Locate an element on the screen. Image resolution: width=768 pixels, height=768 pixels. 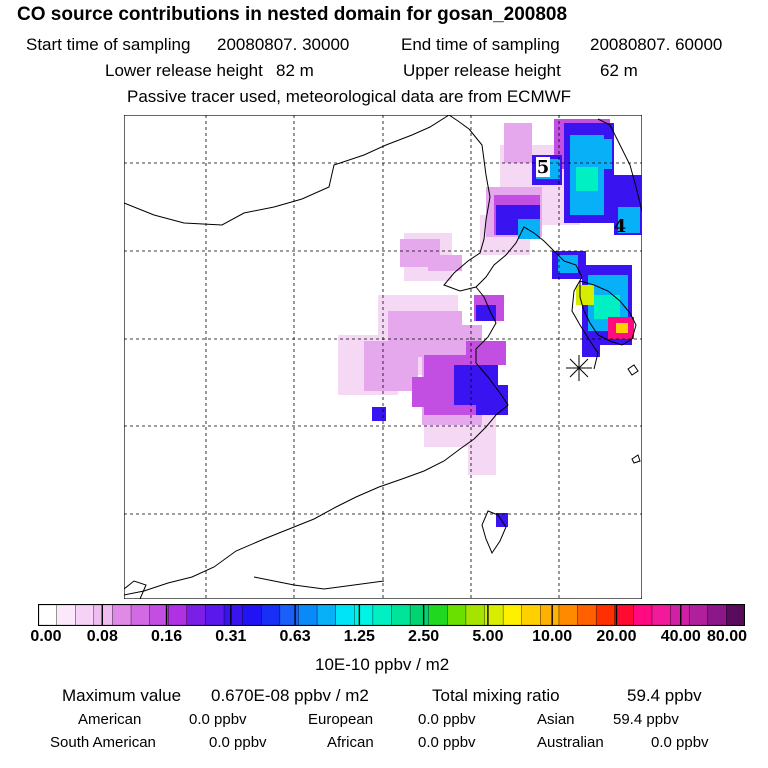
end-time-value: 20080807. 60000 is located at coordinates (656, 44).